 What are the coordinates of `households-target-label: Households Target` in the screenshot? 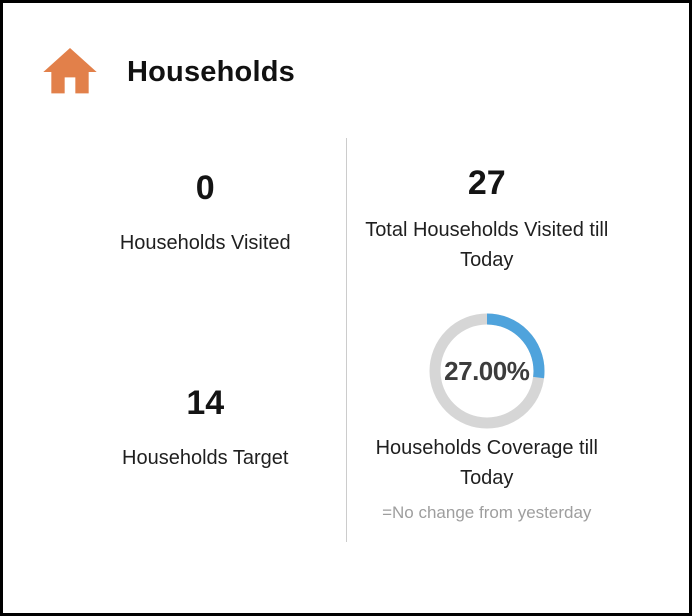 It's located at (205, 458).